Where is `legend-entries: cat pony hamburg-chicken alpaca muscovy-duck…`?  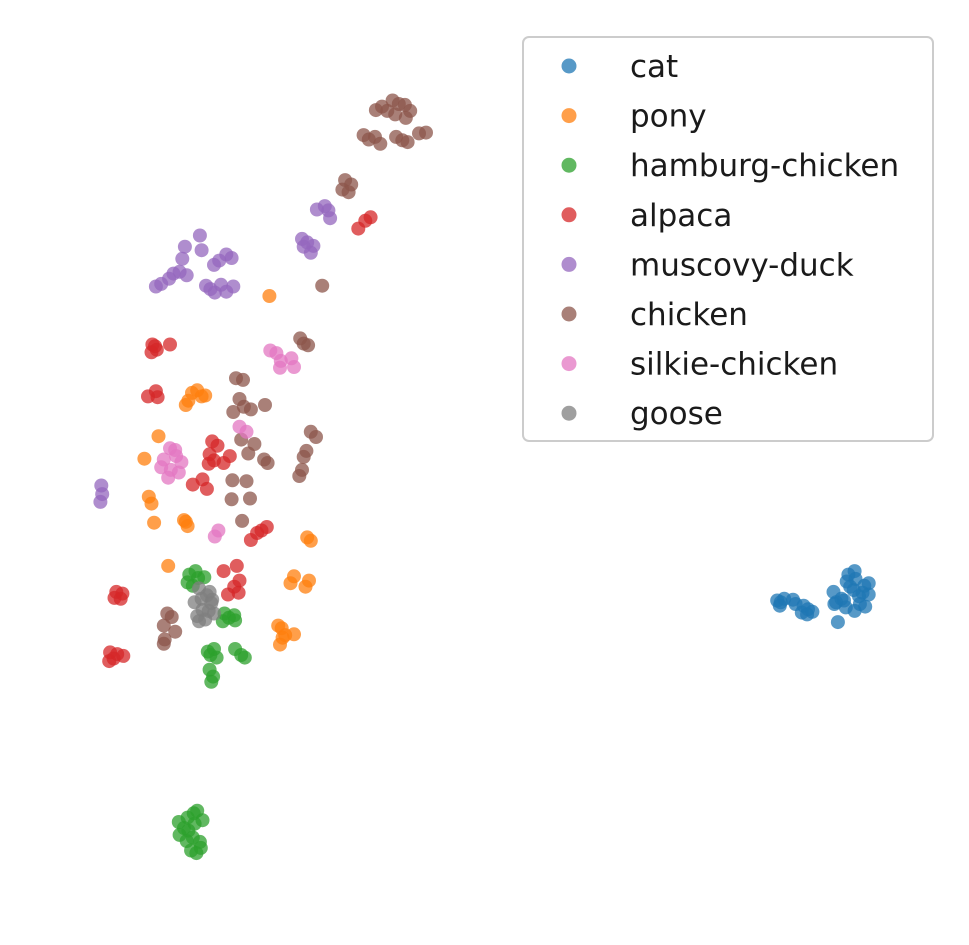 legend-entries: cat pony hamburg-chicken alpaca muscovy-duck… is located at coordinates (730, 240).